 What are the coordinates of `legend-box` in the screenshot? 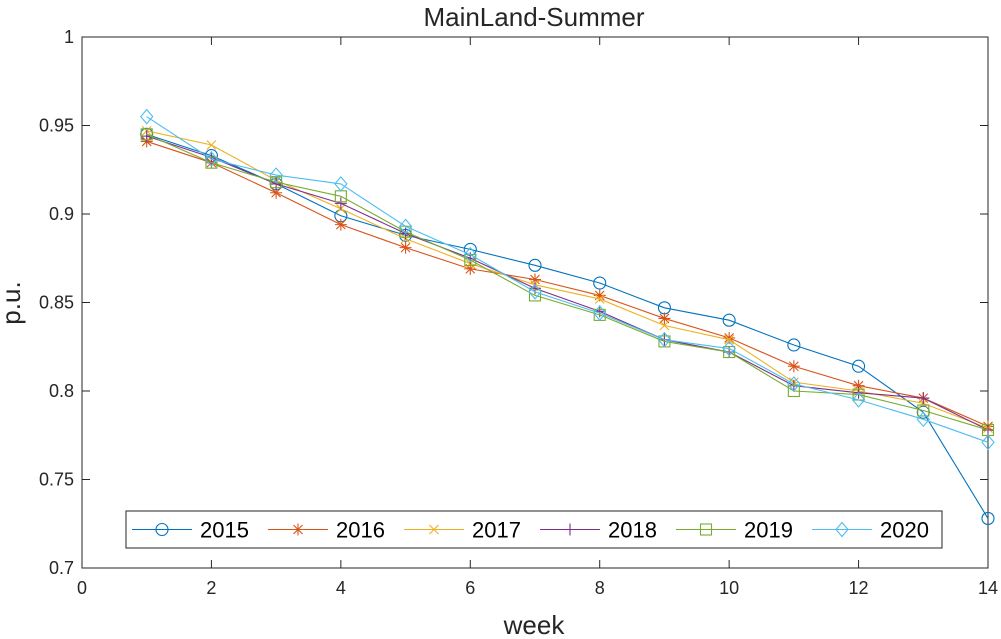 It's located at (534, 529).